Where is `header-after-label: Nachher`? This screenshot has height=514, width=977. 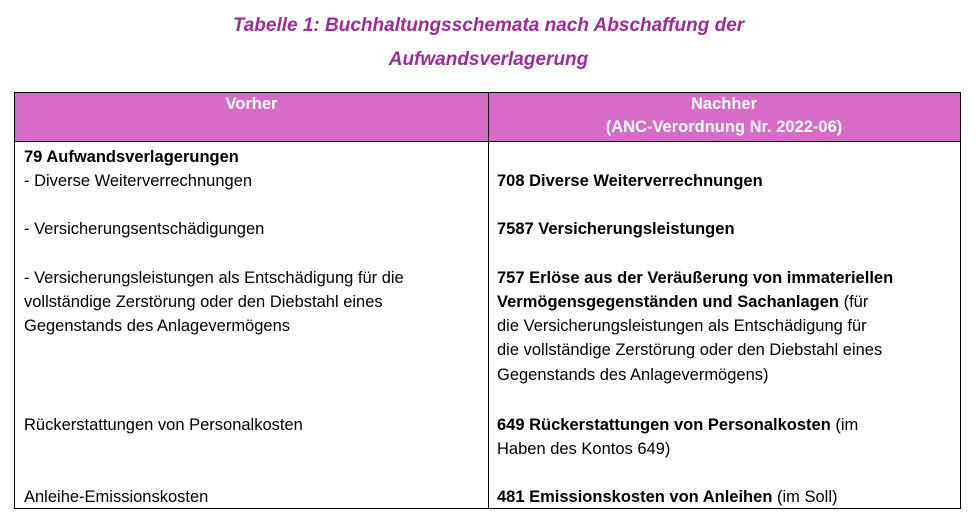 header-after-label: Nachher is located at coordinates (724, 104).